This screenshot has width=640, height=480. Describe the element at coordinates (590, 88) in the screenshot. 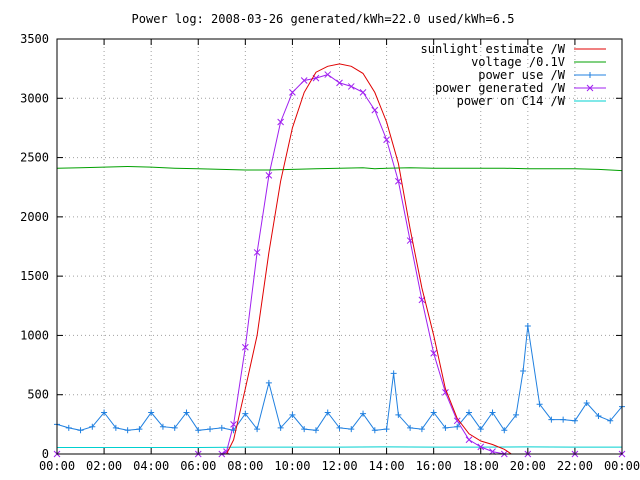

I see `legend-marker` at that location.